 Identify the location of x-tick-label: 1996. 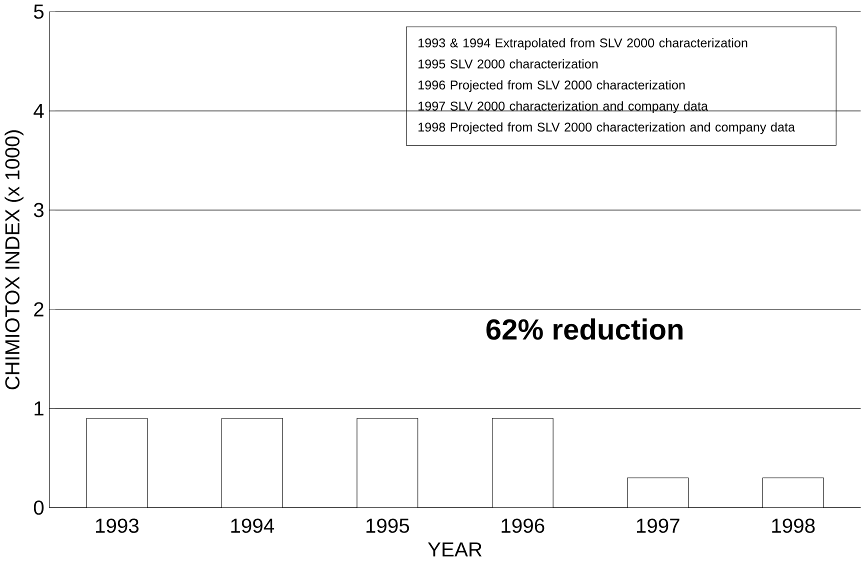
(523, 525).